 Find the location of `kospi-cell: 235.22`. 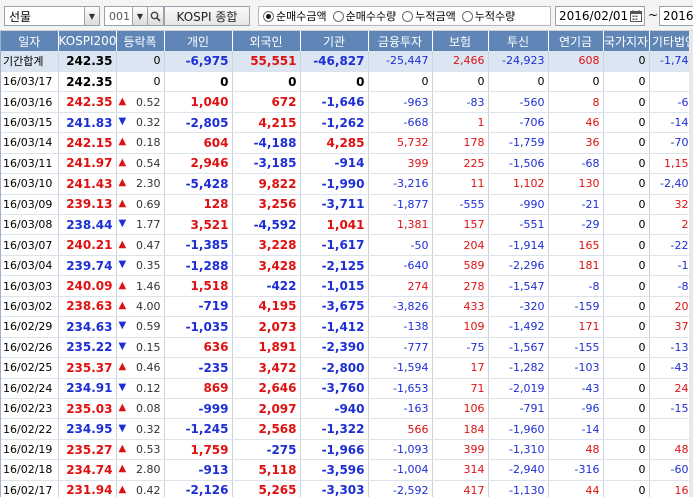

kospi-cell: 235.22 is located at coordinates (87, 348).